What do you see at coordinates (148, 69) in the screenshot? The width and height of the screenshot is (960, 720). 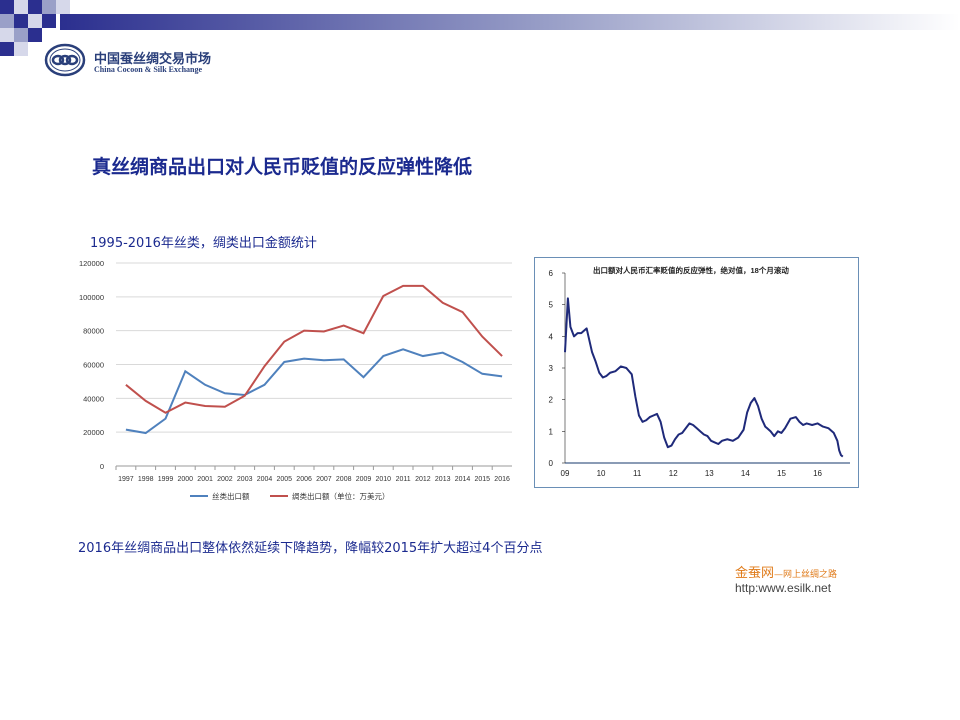 I see `logo-english-name: China Cocoon & Silk Exchange` at bounding box center [148, 69].